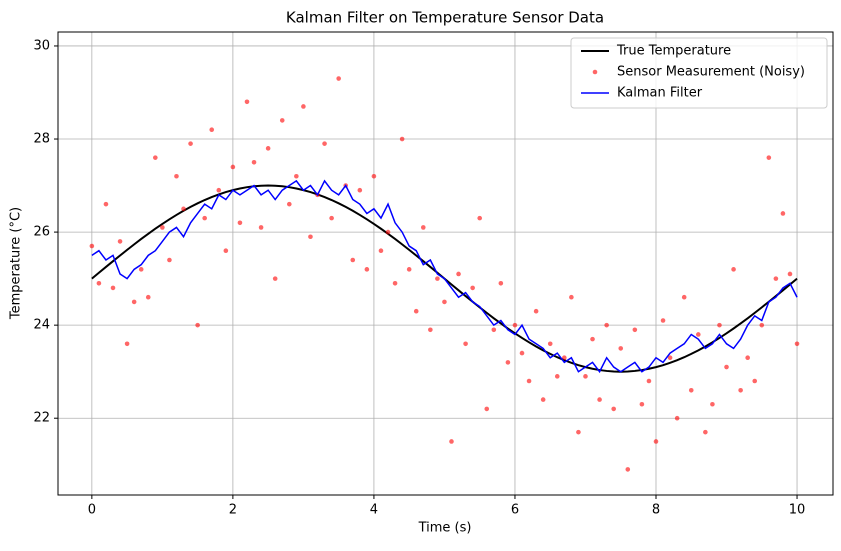  Describe the element at coordinates (41, 325) in the screenshot. I see `y-tick-label: 24` at that location.